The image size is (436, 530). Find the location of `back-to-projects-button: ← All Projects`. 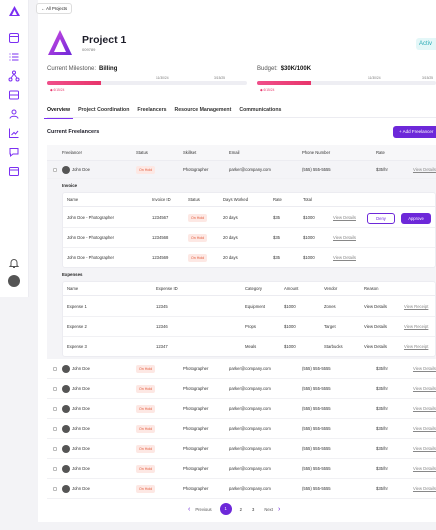

back-to-projects-button: ← All Projects is located at coordinates (54, 8).